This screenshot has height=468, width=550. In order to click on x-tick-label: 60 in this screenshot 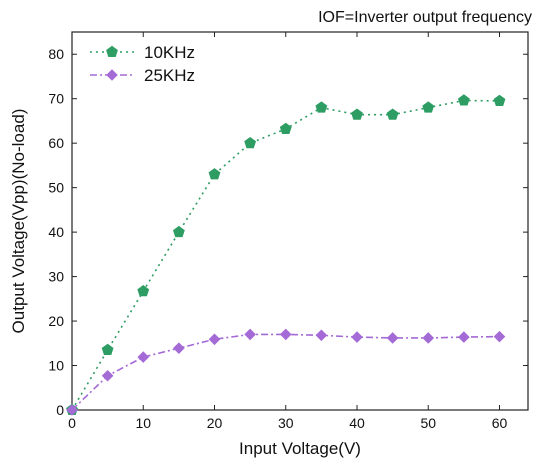, I will do `click(500, 423)`.